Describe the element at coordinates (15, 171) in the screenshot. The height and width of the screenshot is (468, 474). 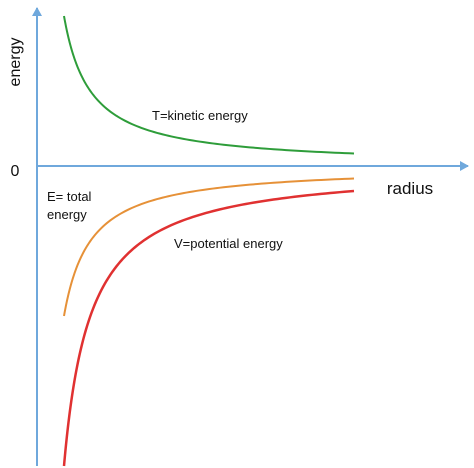
I see `y-tick-label-zero: 0` at that location.